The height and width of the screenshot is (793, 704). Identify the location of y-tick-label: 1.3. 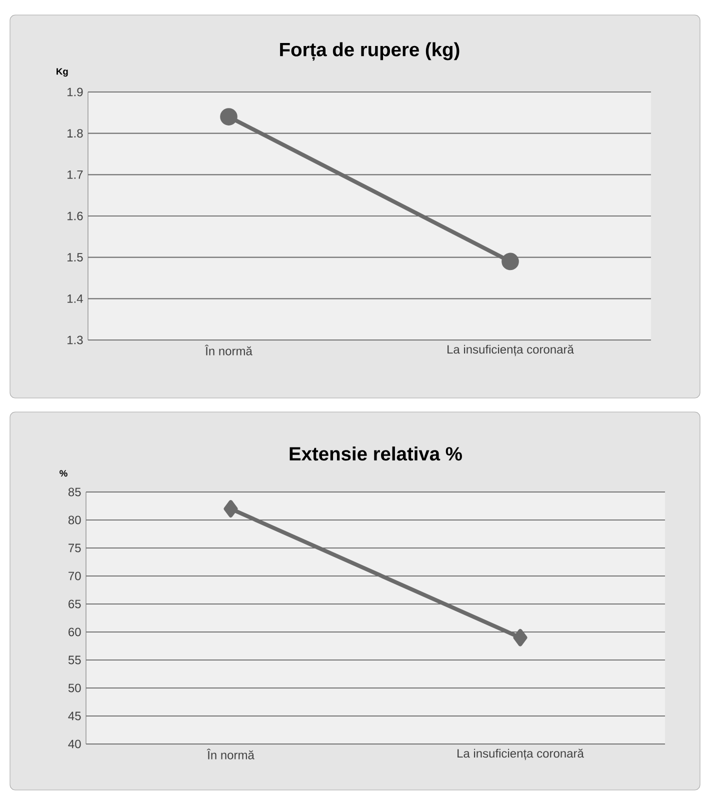
(75, 340).